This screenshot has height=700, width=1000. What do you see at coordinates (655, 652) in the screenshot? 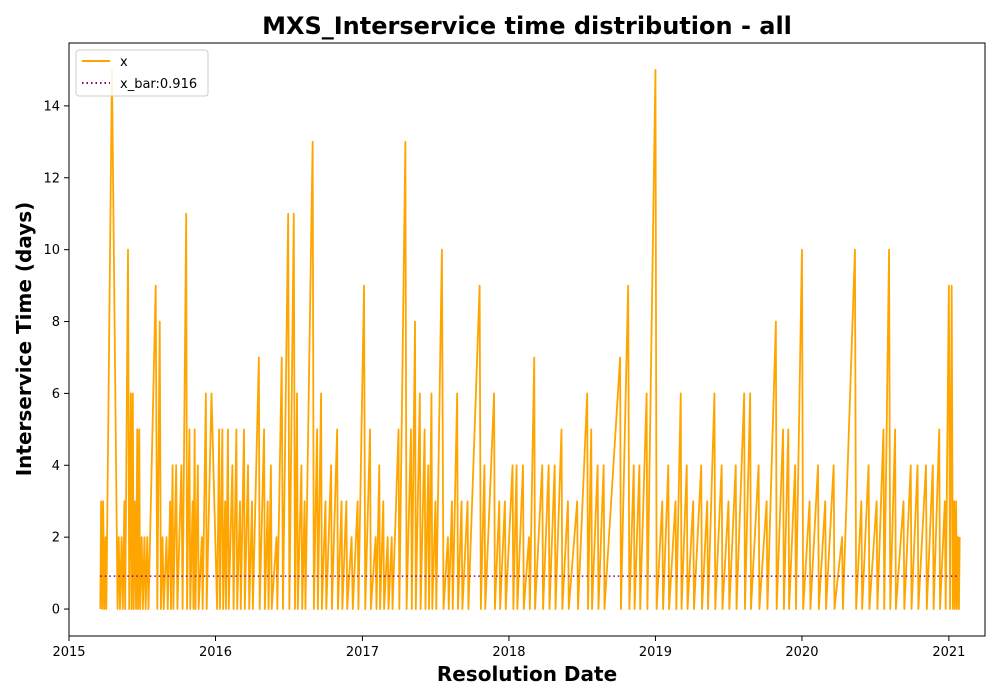
I see `x-tick-label: 2019` at bounding box center [655, 652].